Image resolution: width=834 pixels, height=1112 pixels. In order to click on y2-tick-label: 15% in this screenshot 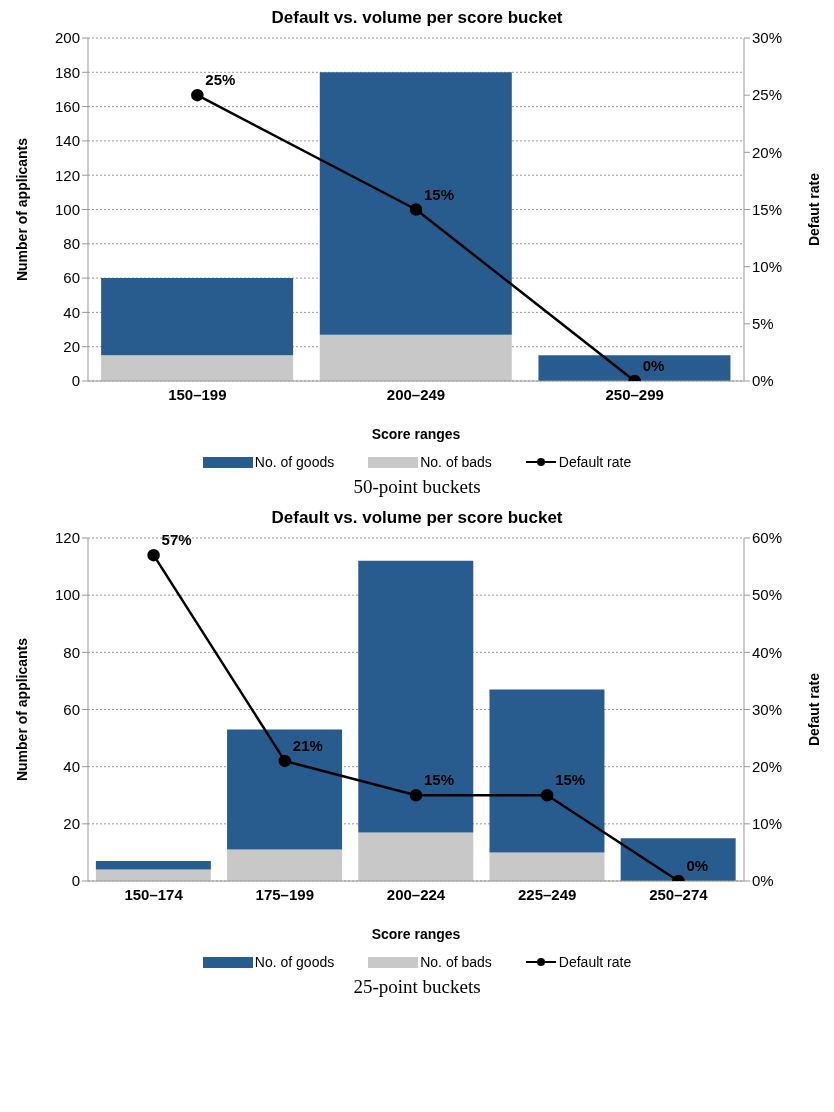, I will do `click(767, 209)`.